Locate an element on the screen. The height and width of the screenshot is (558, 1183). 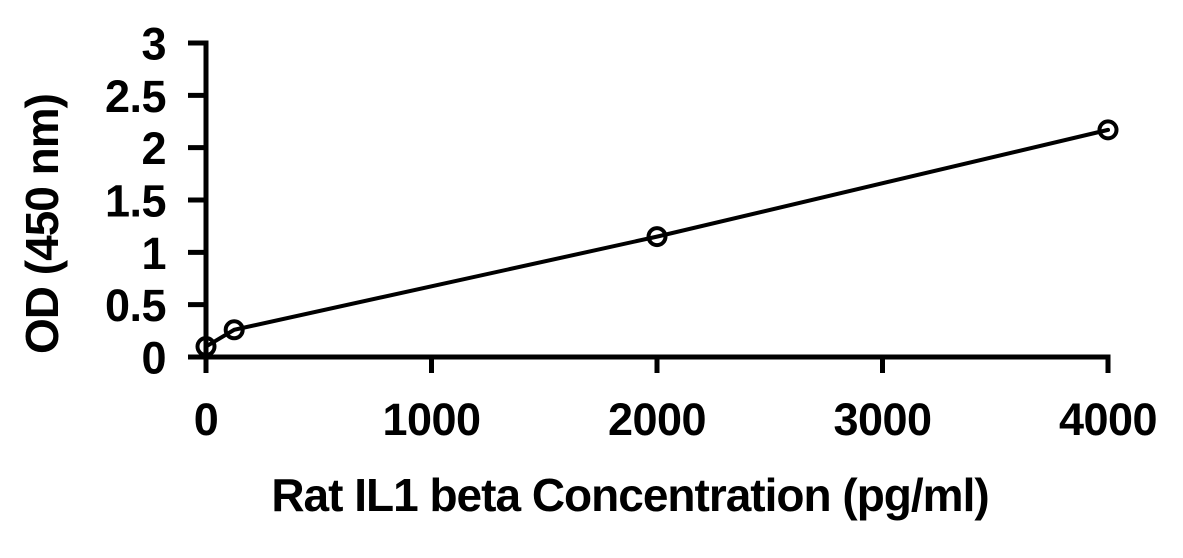
x-tick-label: 3000 is located at coordinates (882, 419).